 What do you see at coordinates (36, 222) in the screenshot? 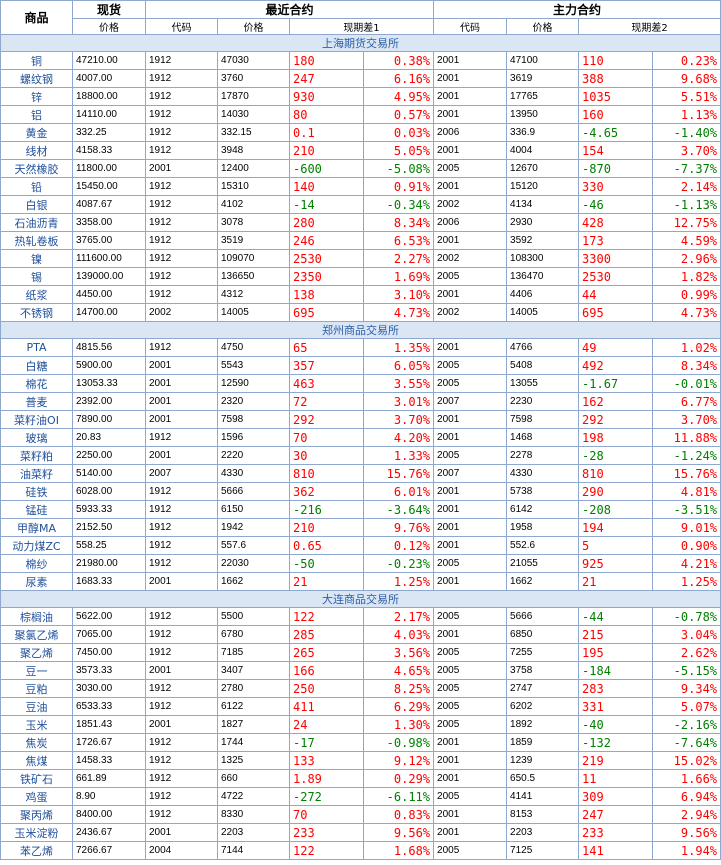
I see `commodity-name: 石油沥青` at bounding box center [36, 222].